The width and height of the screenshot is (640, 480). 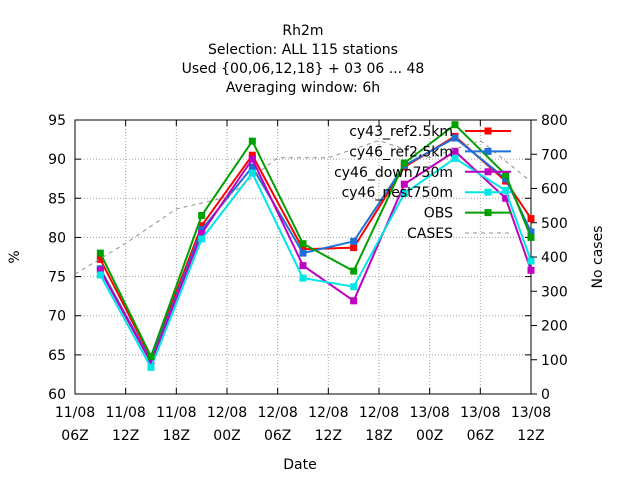 I want to click on title-line: Used {00,06,12,18} + 03 06 ... 48, so click(x=303, y=69).